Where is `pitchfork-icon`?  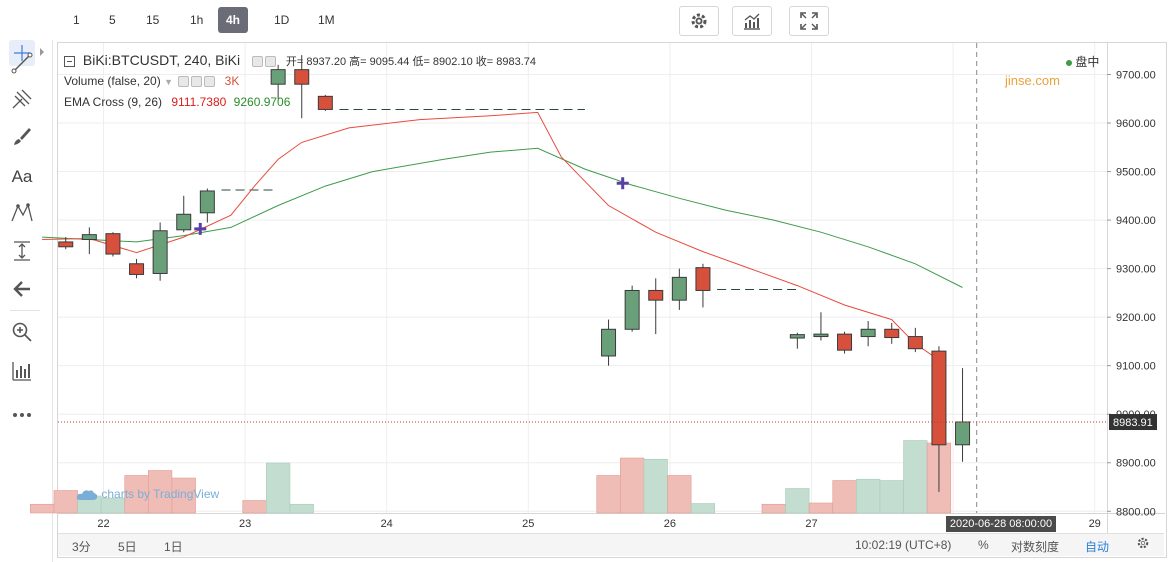 pitchfork-icon is located at coordinates (22, 99).